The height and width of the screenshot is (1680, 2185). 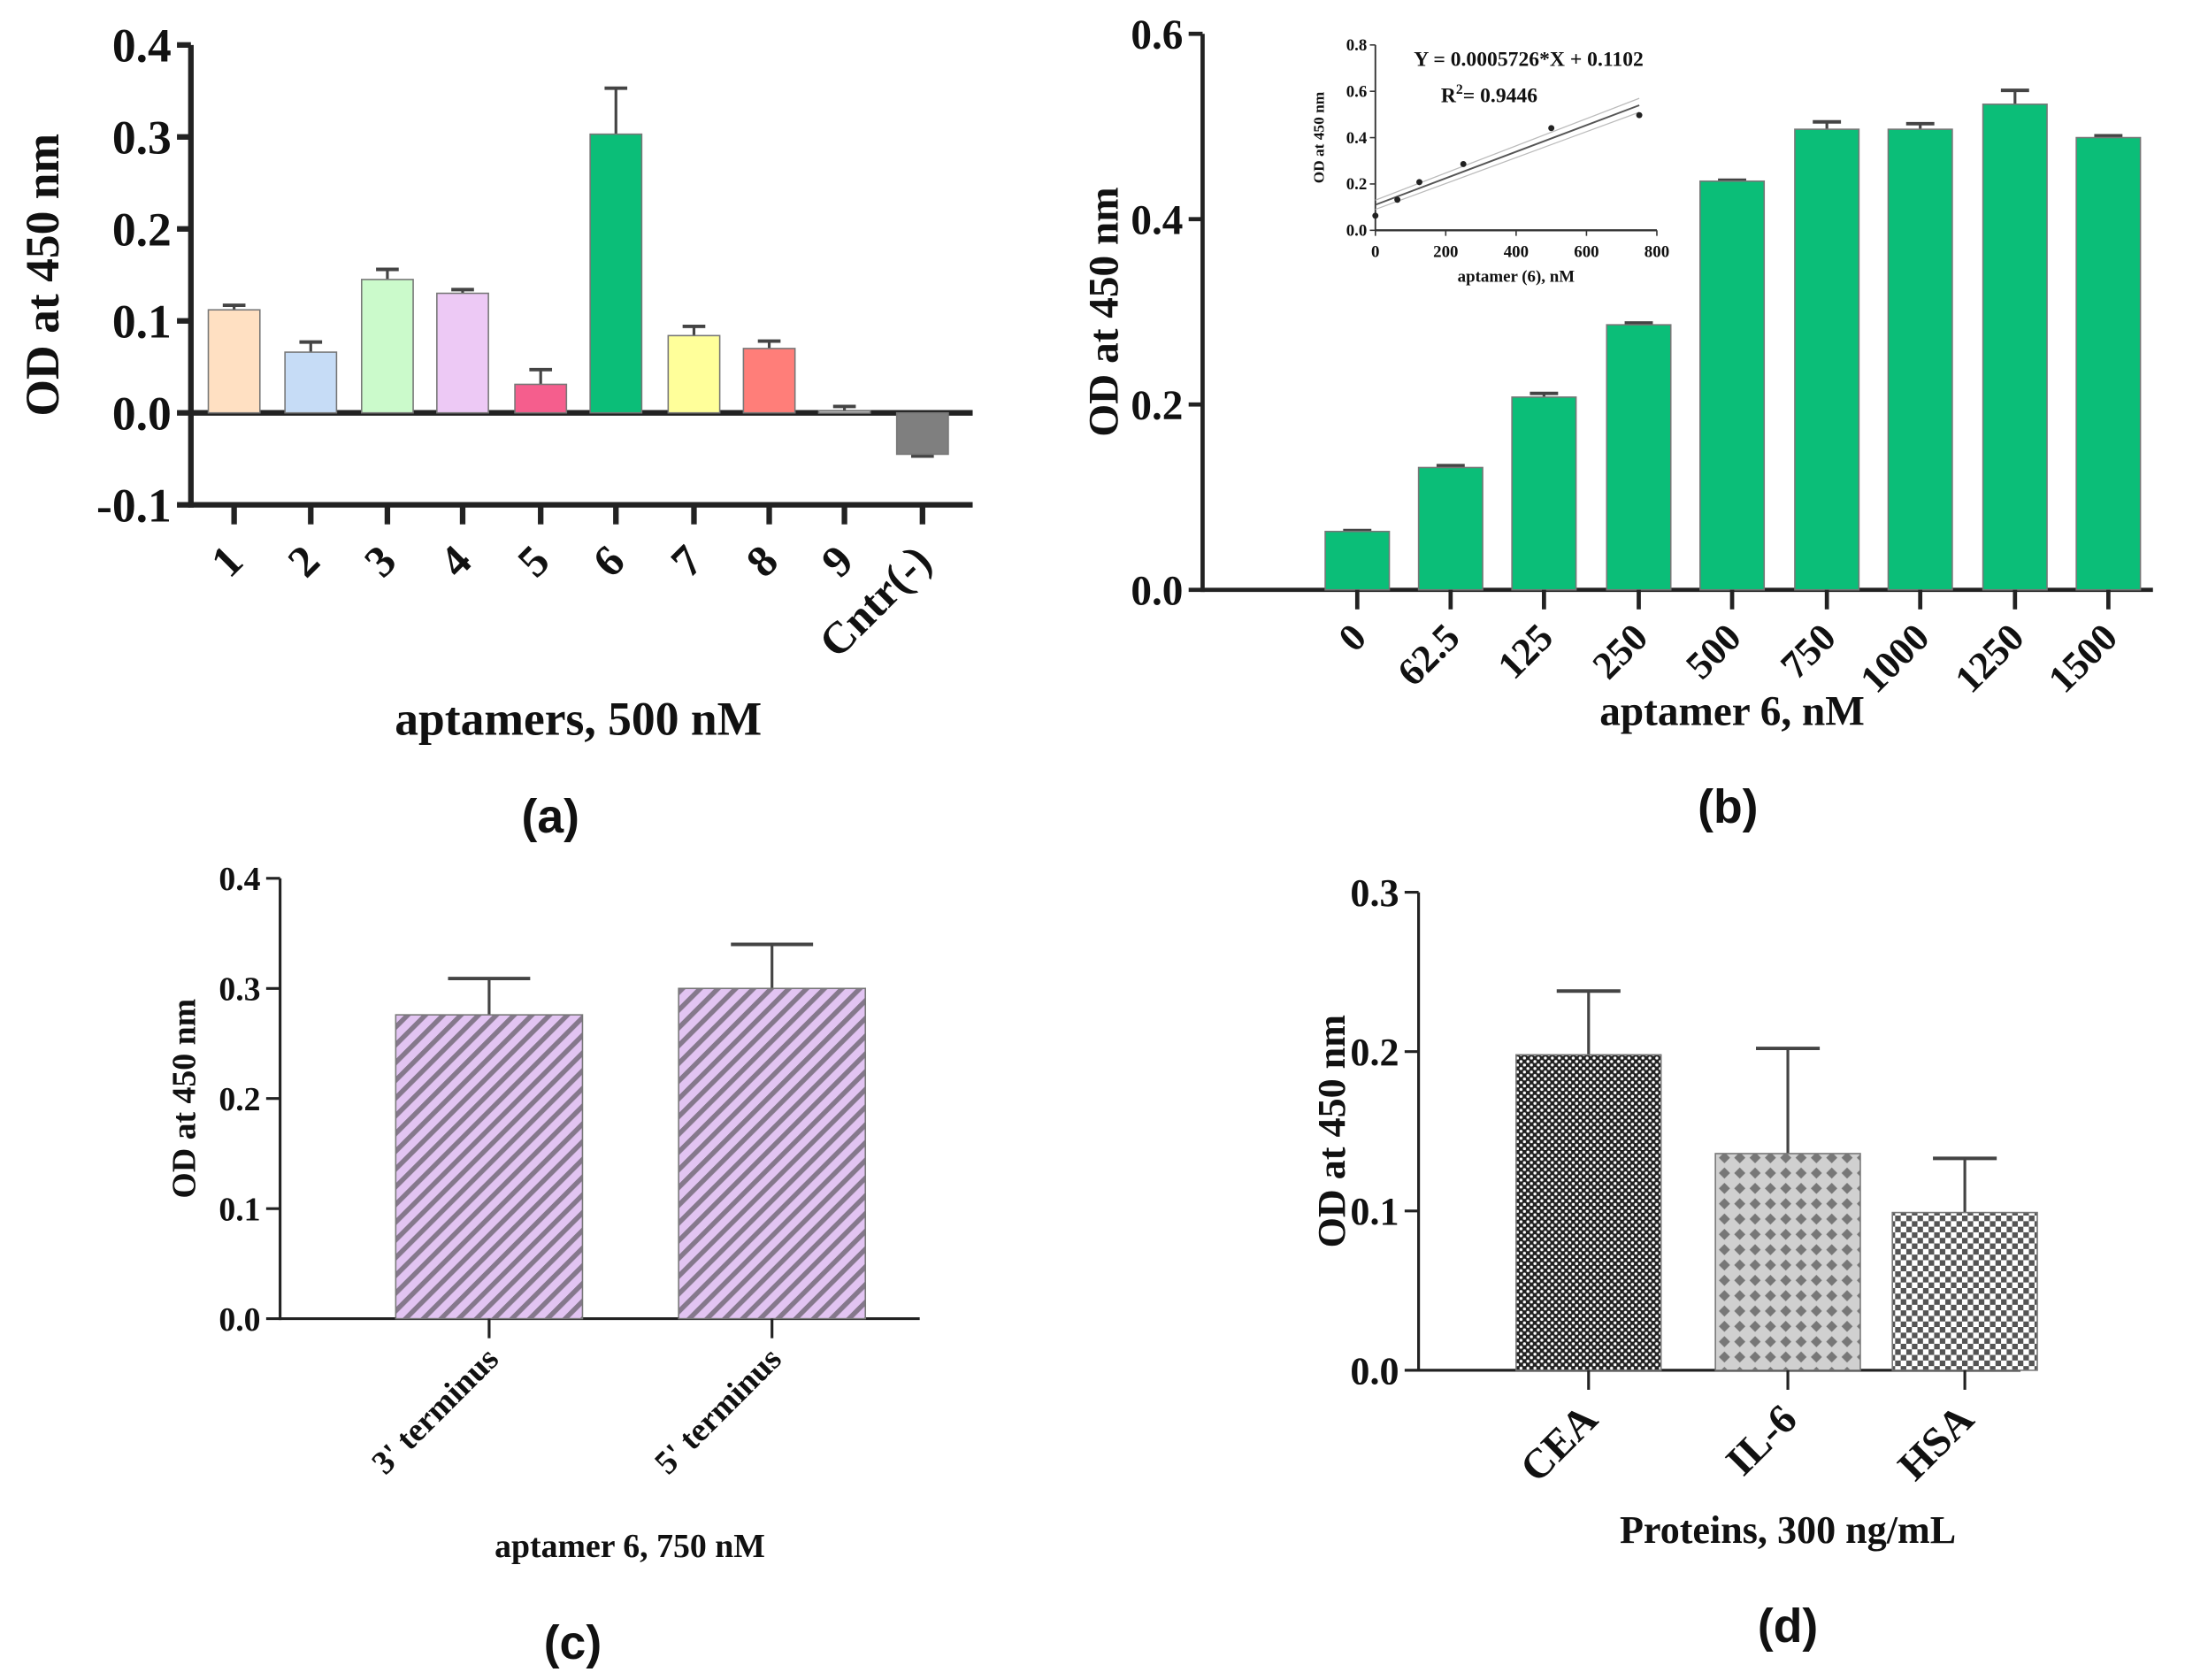 What do you see at coordinates (772, 1153) in the screenshot?
I see `bar-5' terminus` at bounding box center [772, 1153].